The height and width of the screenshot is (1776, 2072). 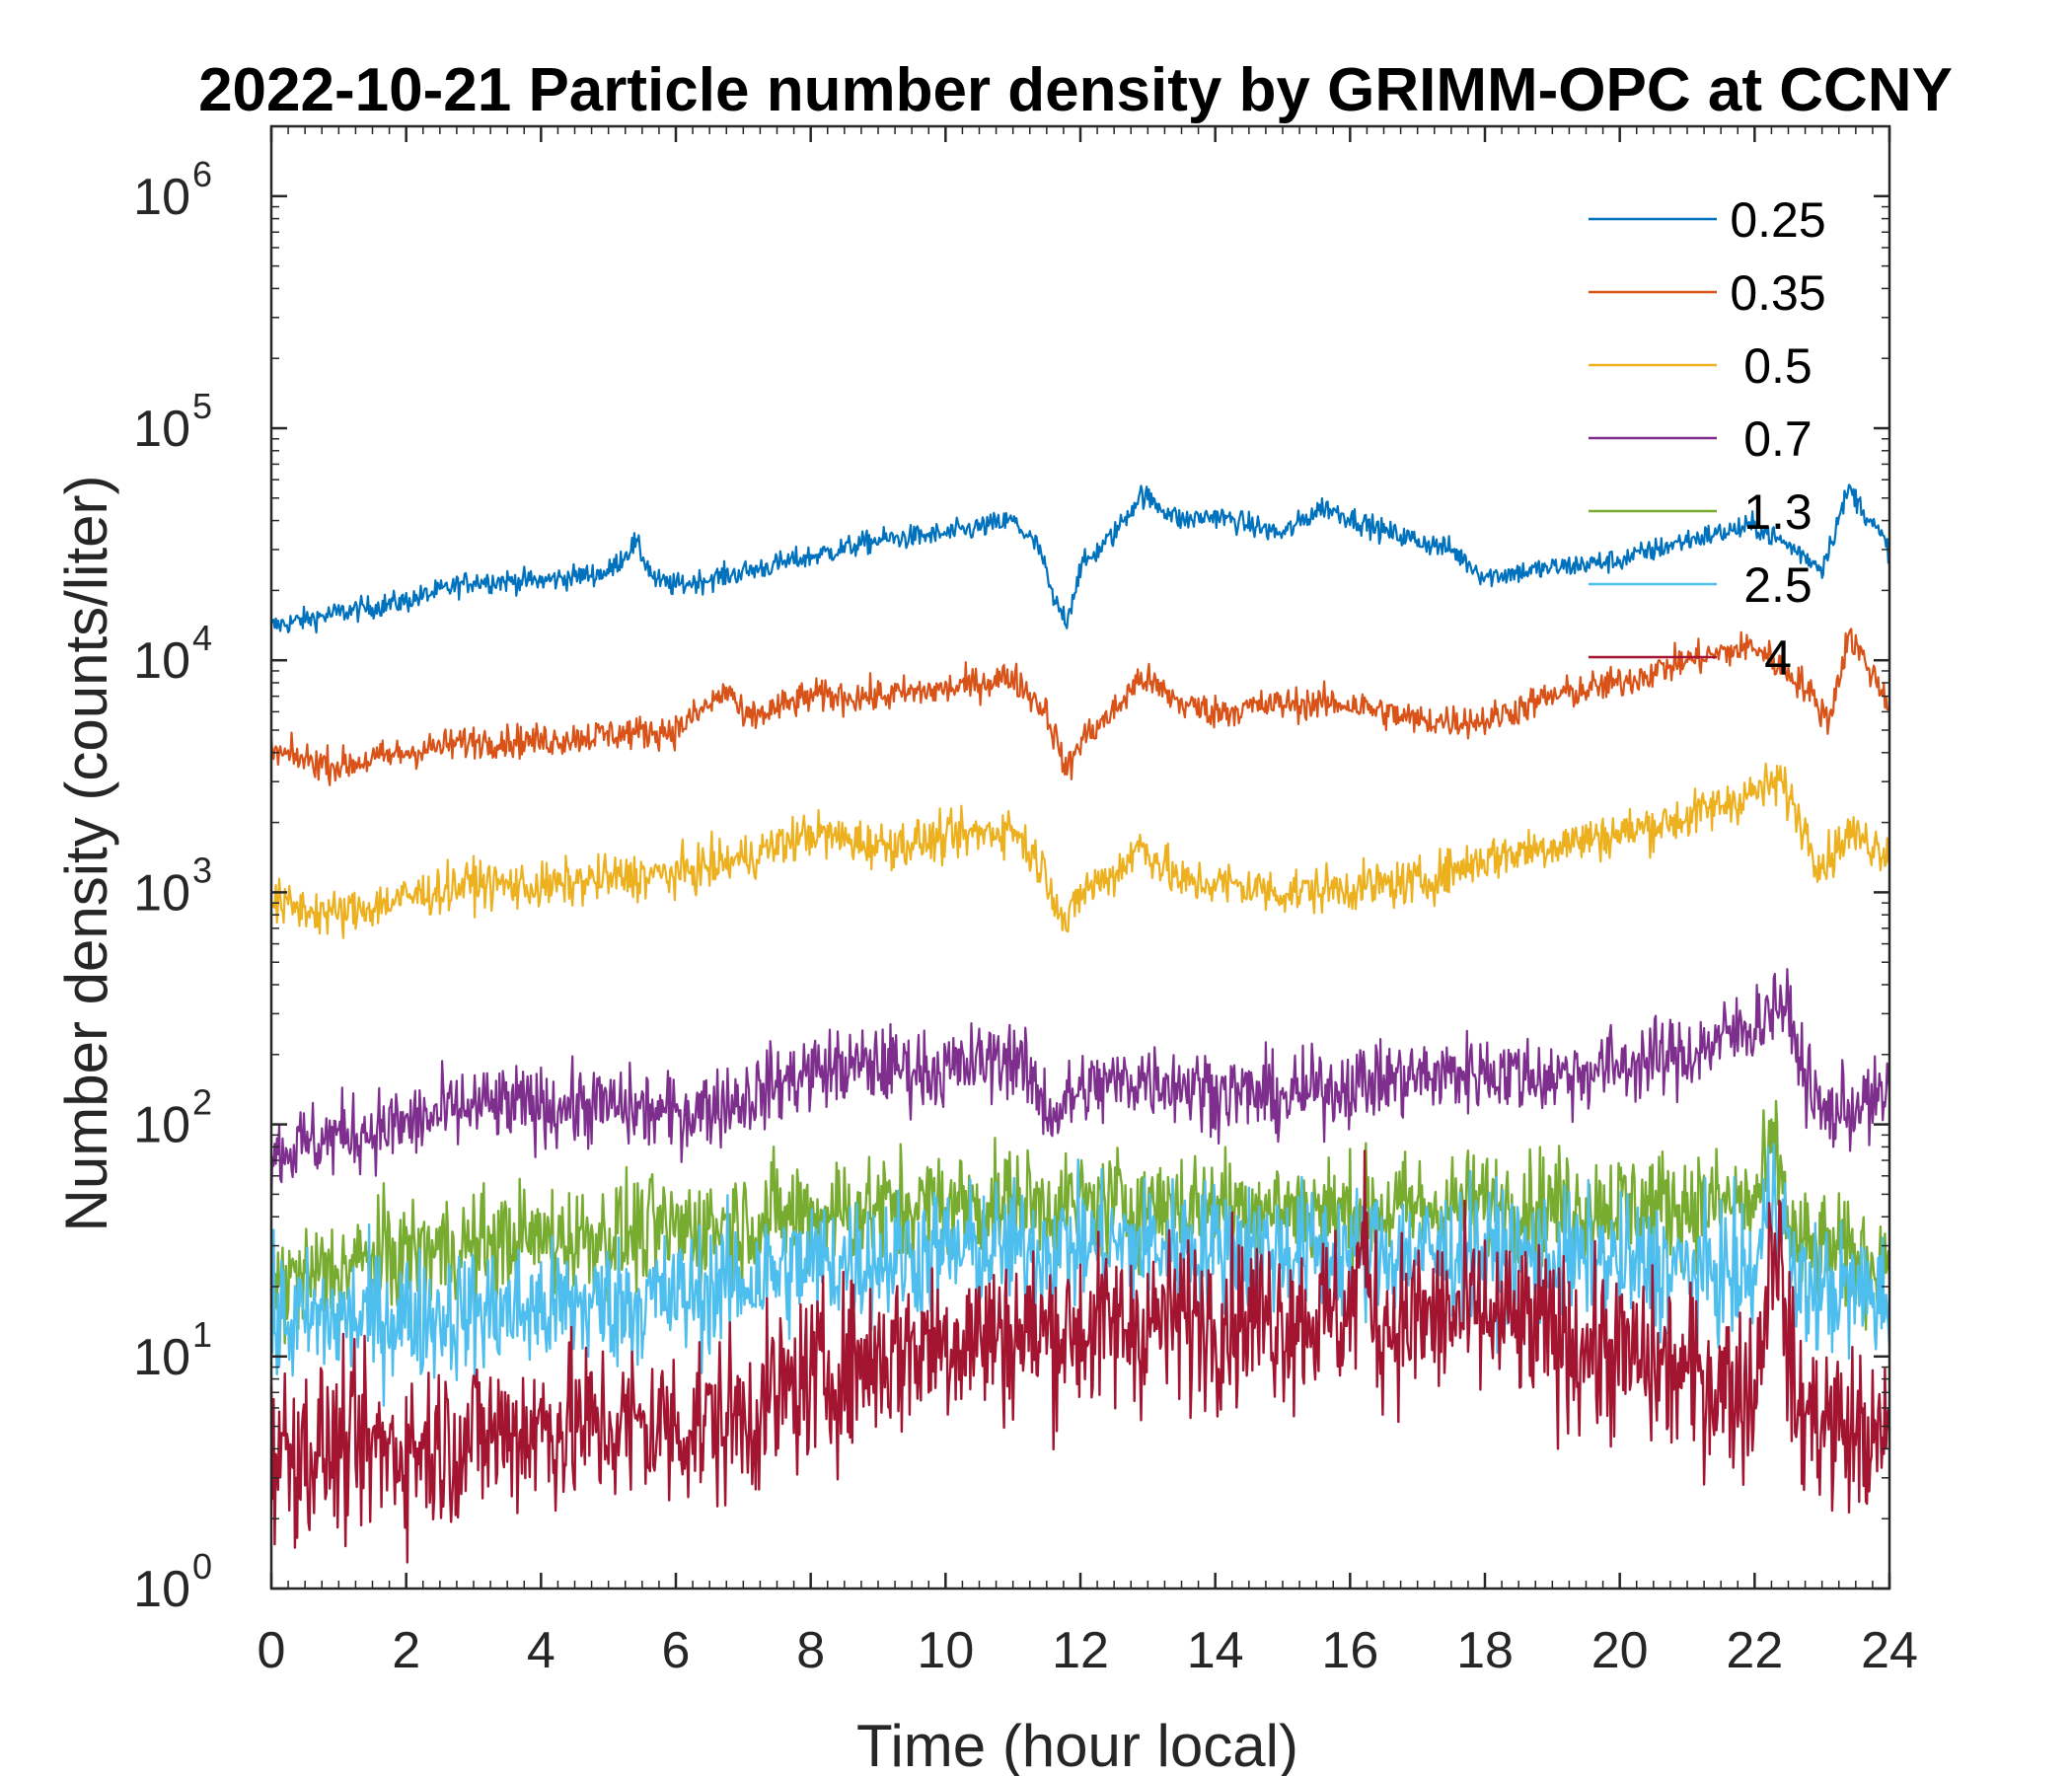 I want to click on x-tick-label-3: 6, so click(x=677, y=1651).